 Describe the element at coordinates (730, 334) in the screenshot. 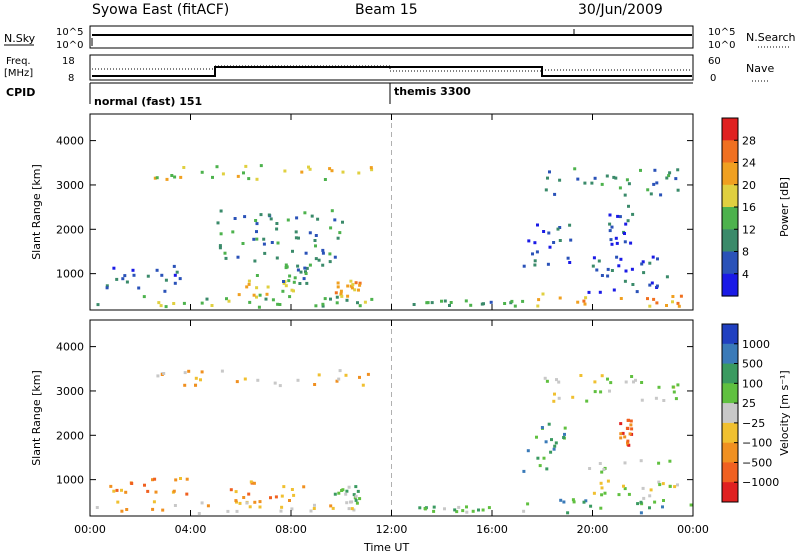

I see `velocity-colorbar-swatch` at that location.